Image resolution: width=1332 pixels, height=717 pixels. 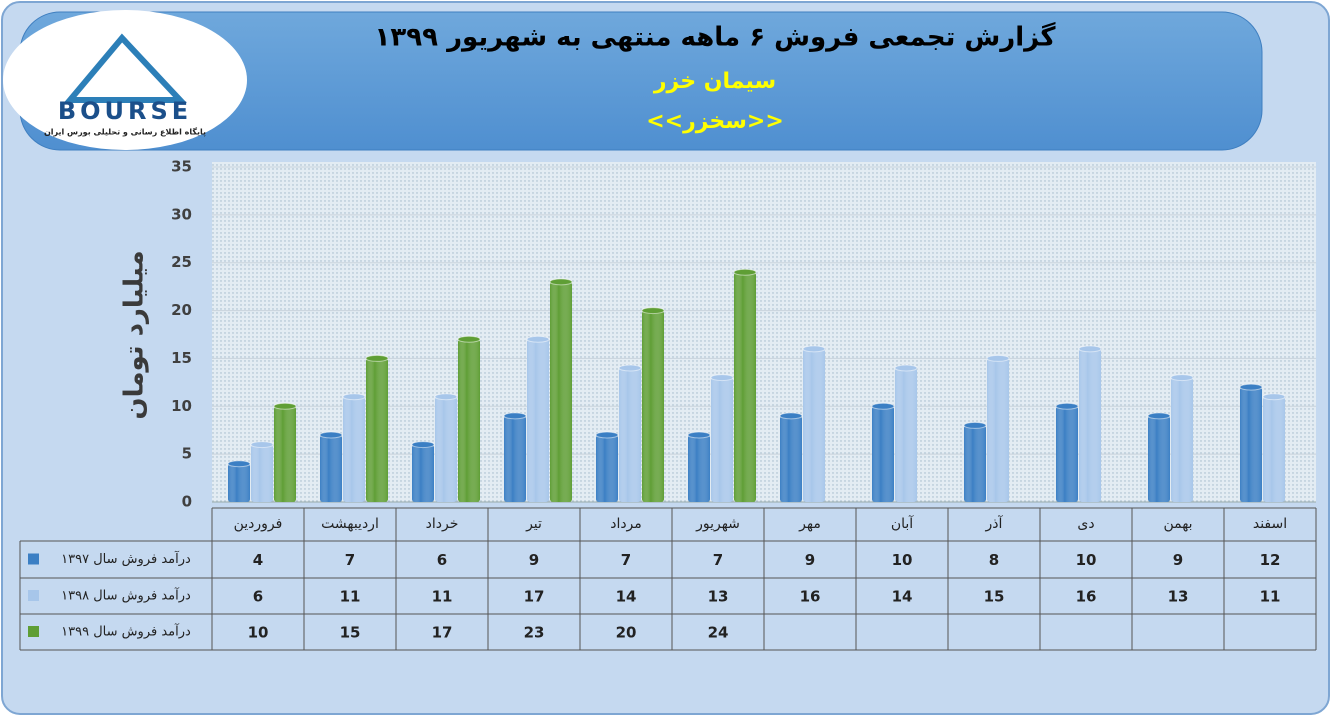 I want to click on table-value: 24, so click(x=718, y=633).